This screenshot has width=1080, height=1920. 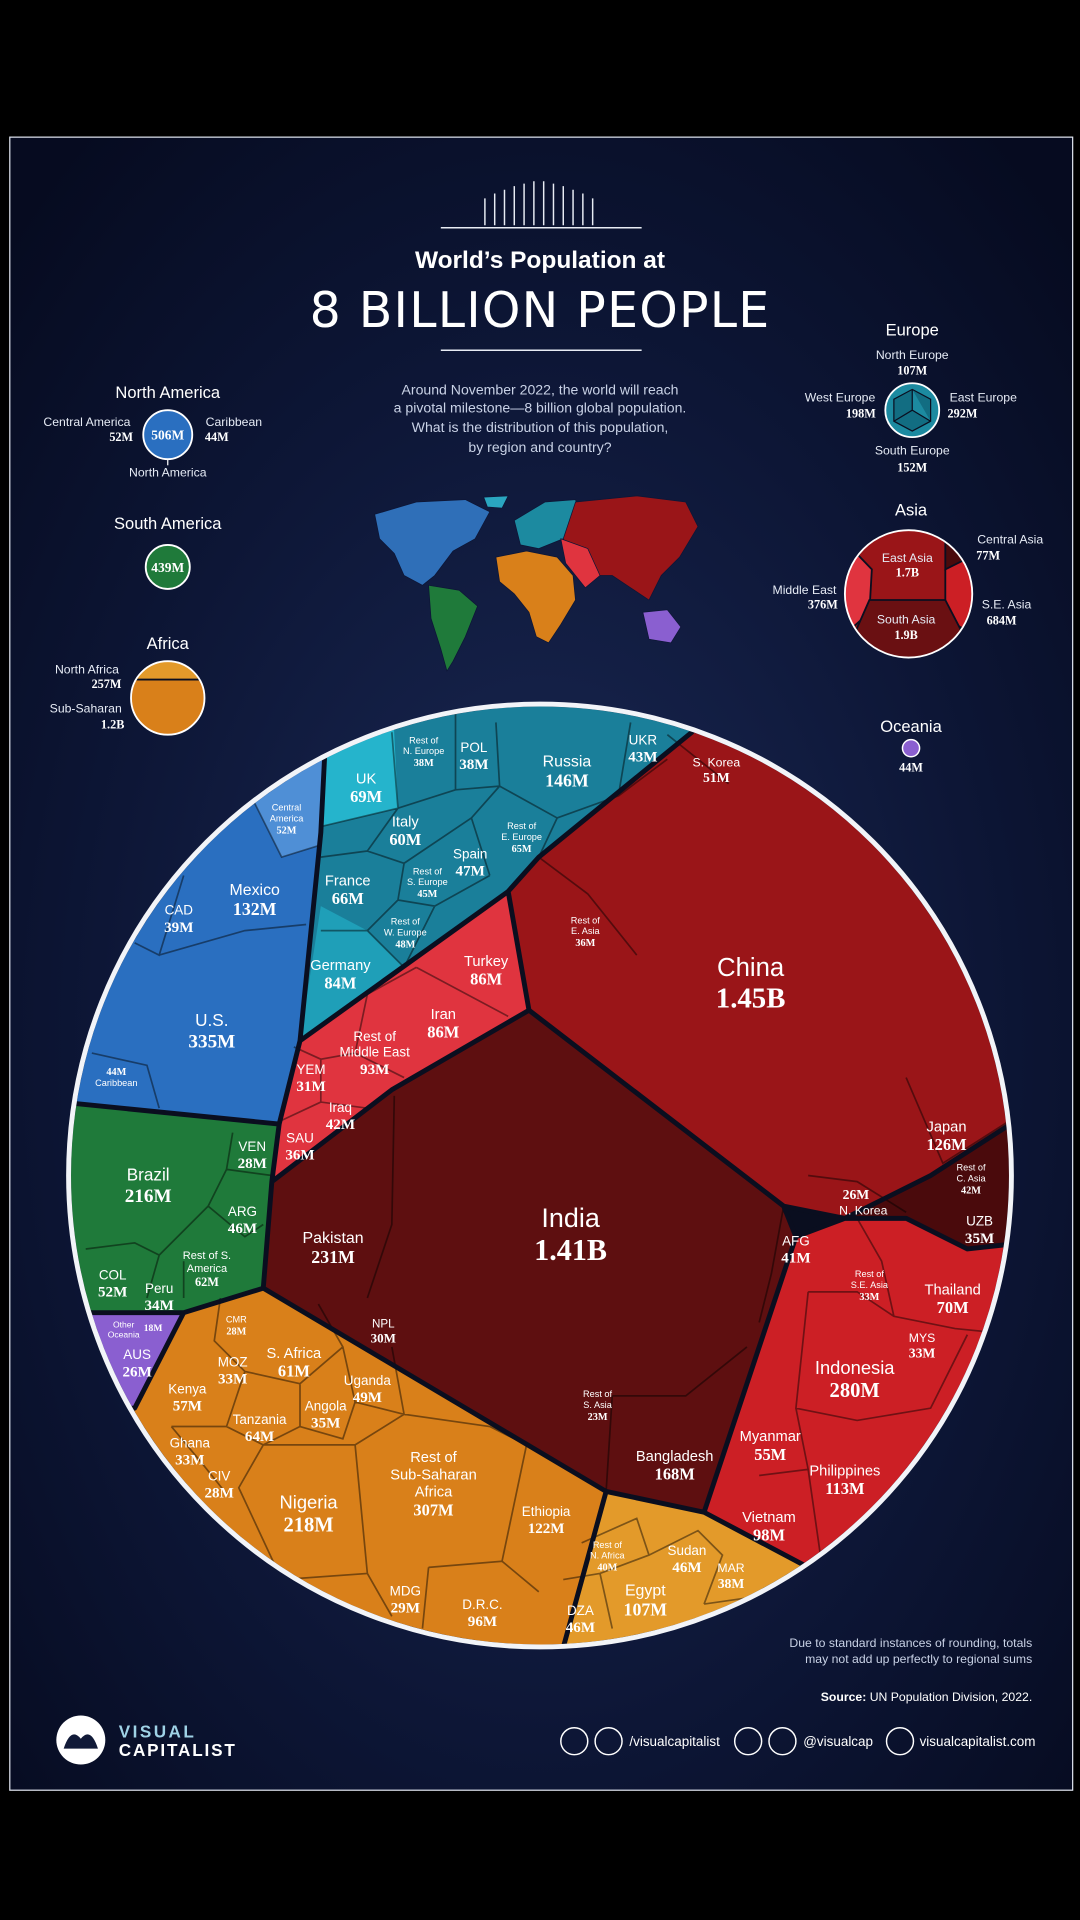 I want to click on cell-value: 66M, so click(x=348, y=898).